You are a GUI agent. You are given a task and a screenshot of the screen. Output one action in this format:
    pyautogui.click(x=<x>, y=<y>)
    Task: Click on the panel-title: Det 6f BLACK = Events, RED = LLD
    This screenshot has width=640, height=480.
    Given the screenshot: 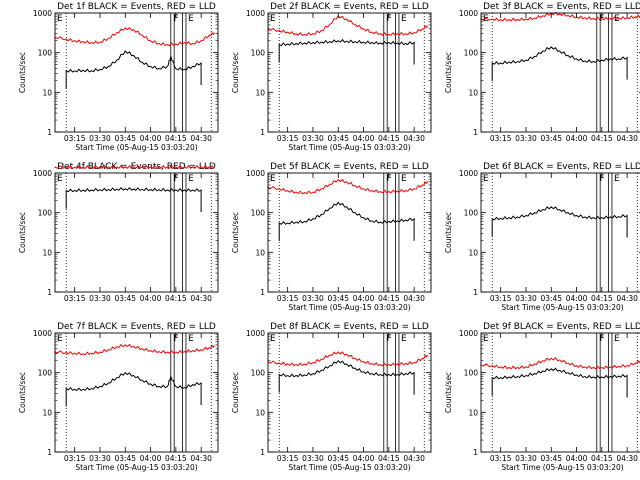 What is the action you would take?
    pyautogui.click(x=561, y=167)
    